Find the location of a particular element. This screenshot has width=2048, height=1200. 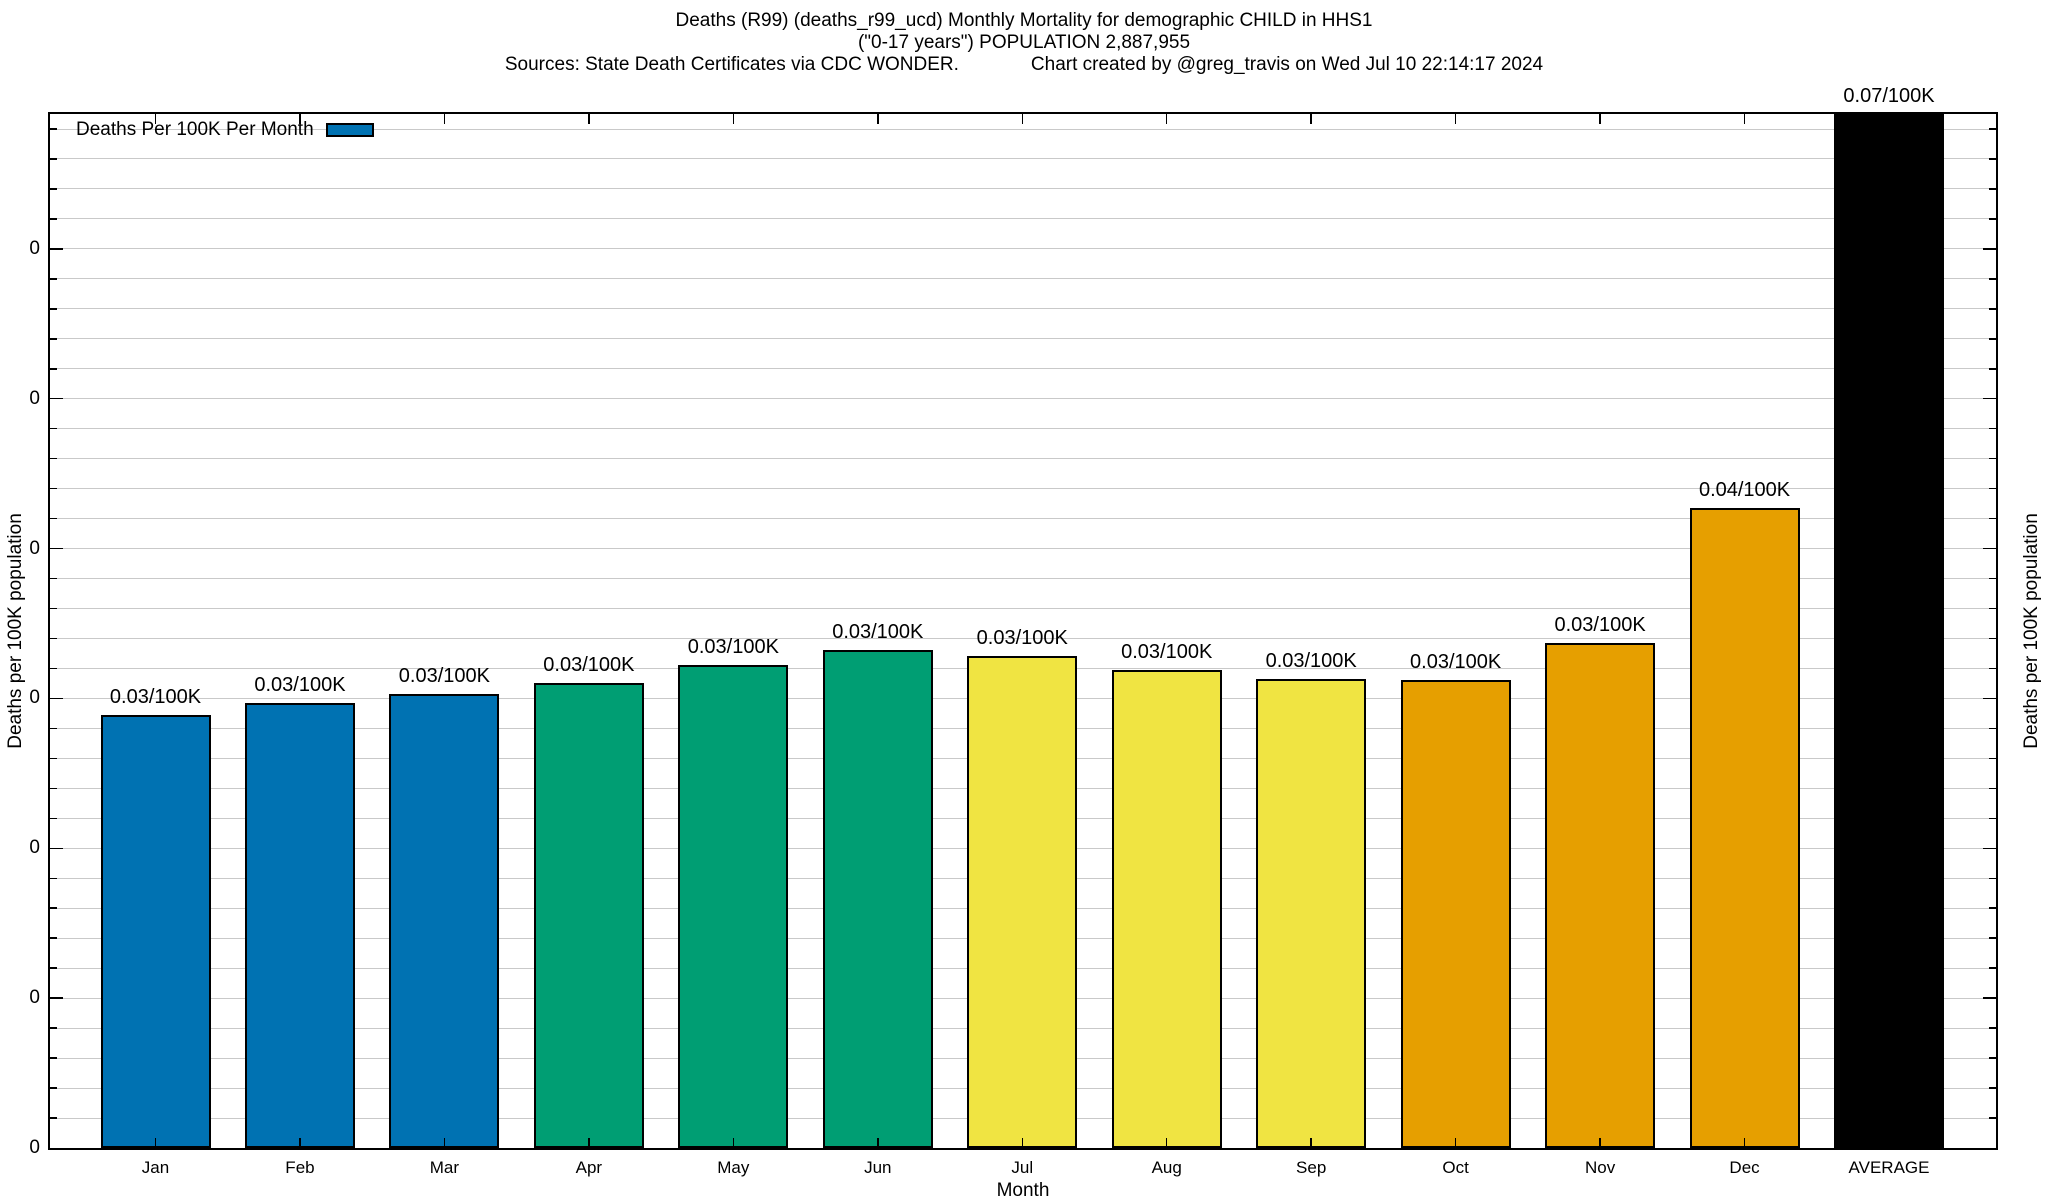

x-tick-label: Apr is located at coordinates (589, 1167).